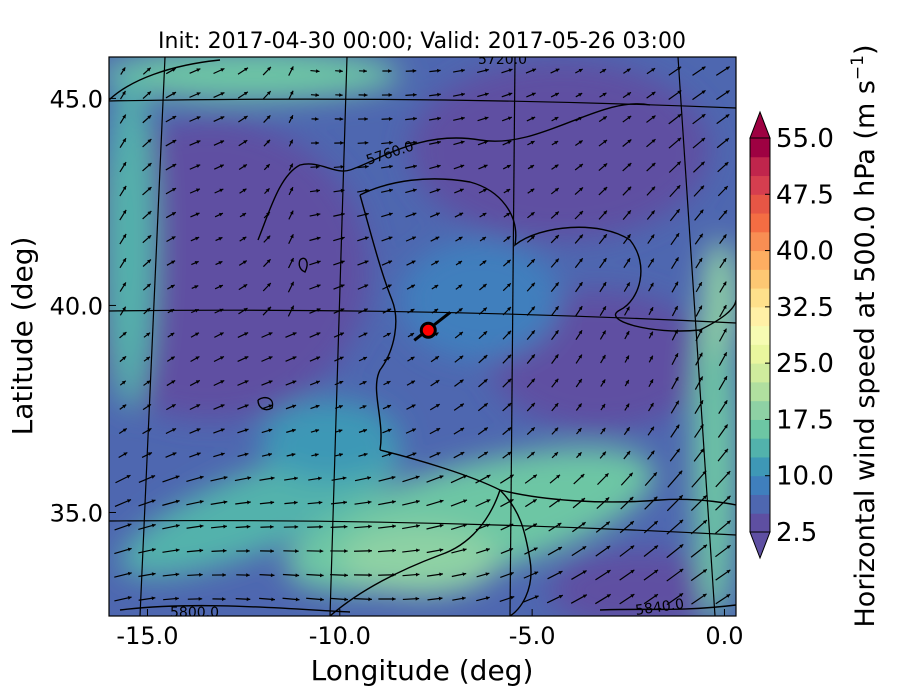  Describe the element at coordinates (428, 330) in the screenshot. I see `marker-point` at that location.